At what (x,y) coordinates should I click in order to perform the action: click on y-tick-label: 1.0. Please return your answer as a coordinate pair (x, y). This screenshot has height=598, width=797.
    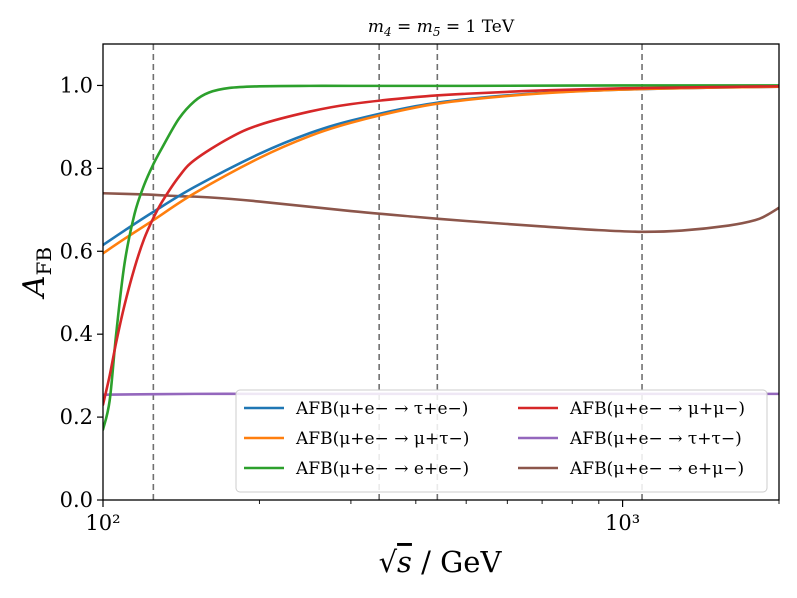
    Looking at the image, I should click on (76, 85).